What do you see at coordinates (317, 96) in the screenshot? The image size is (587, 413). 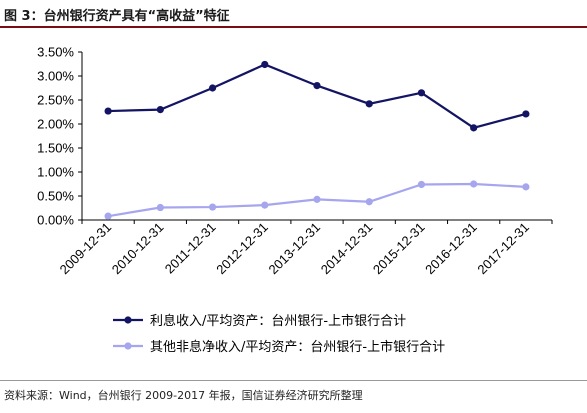 I see `series-1-line` at bounding box center [317, 96].